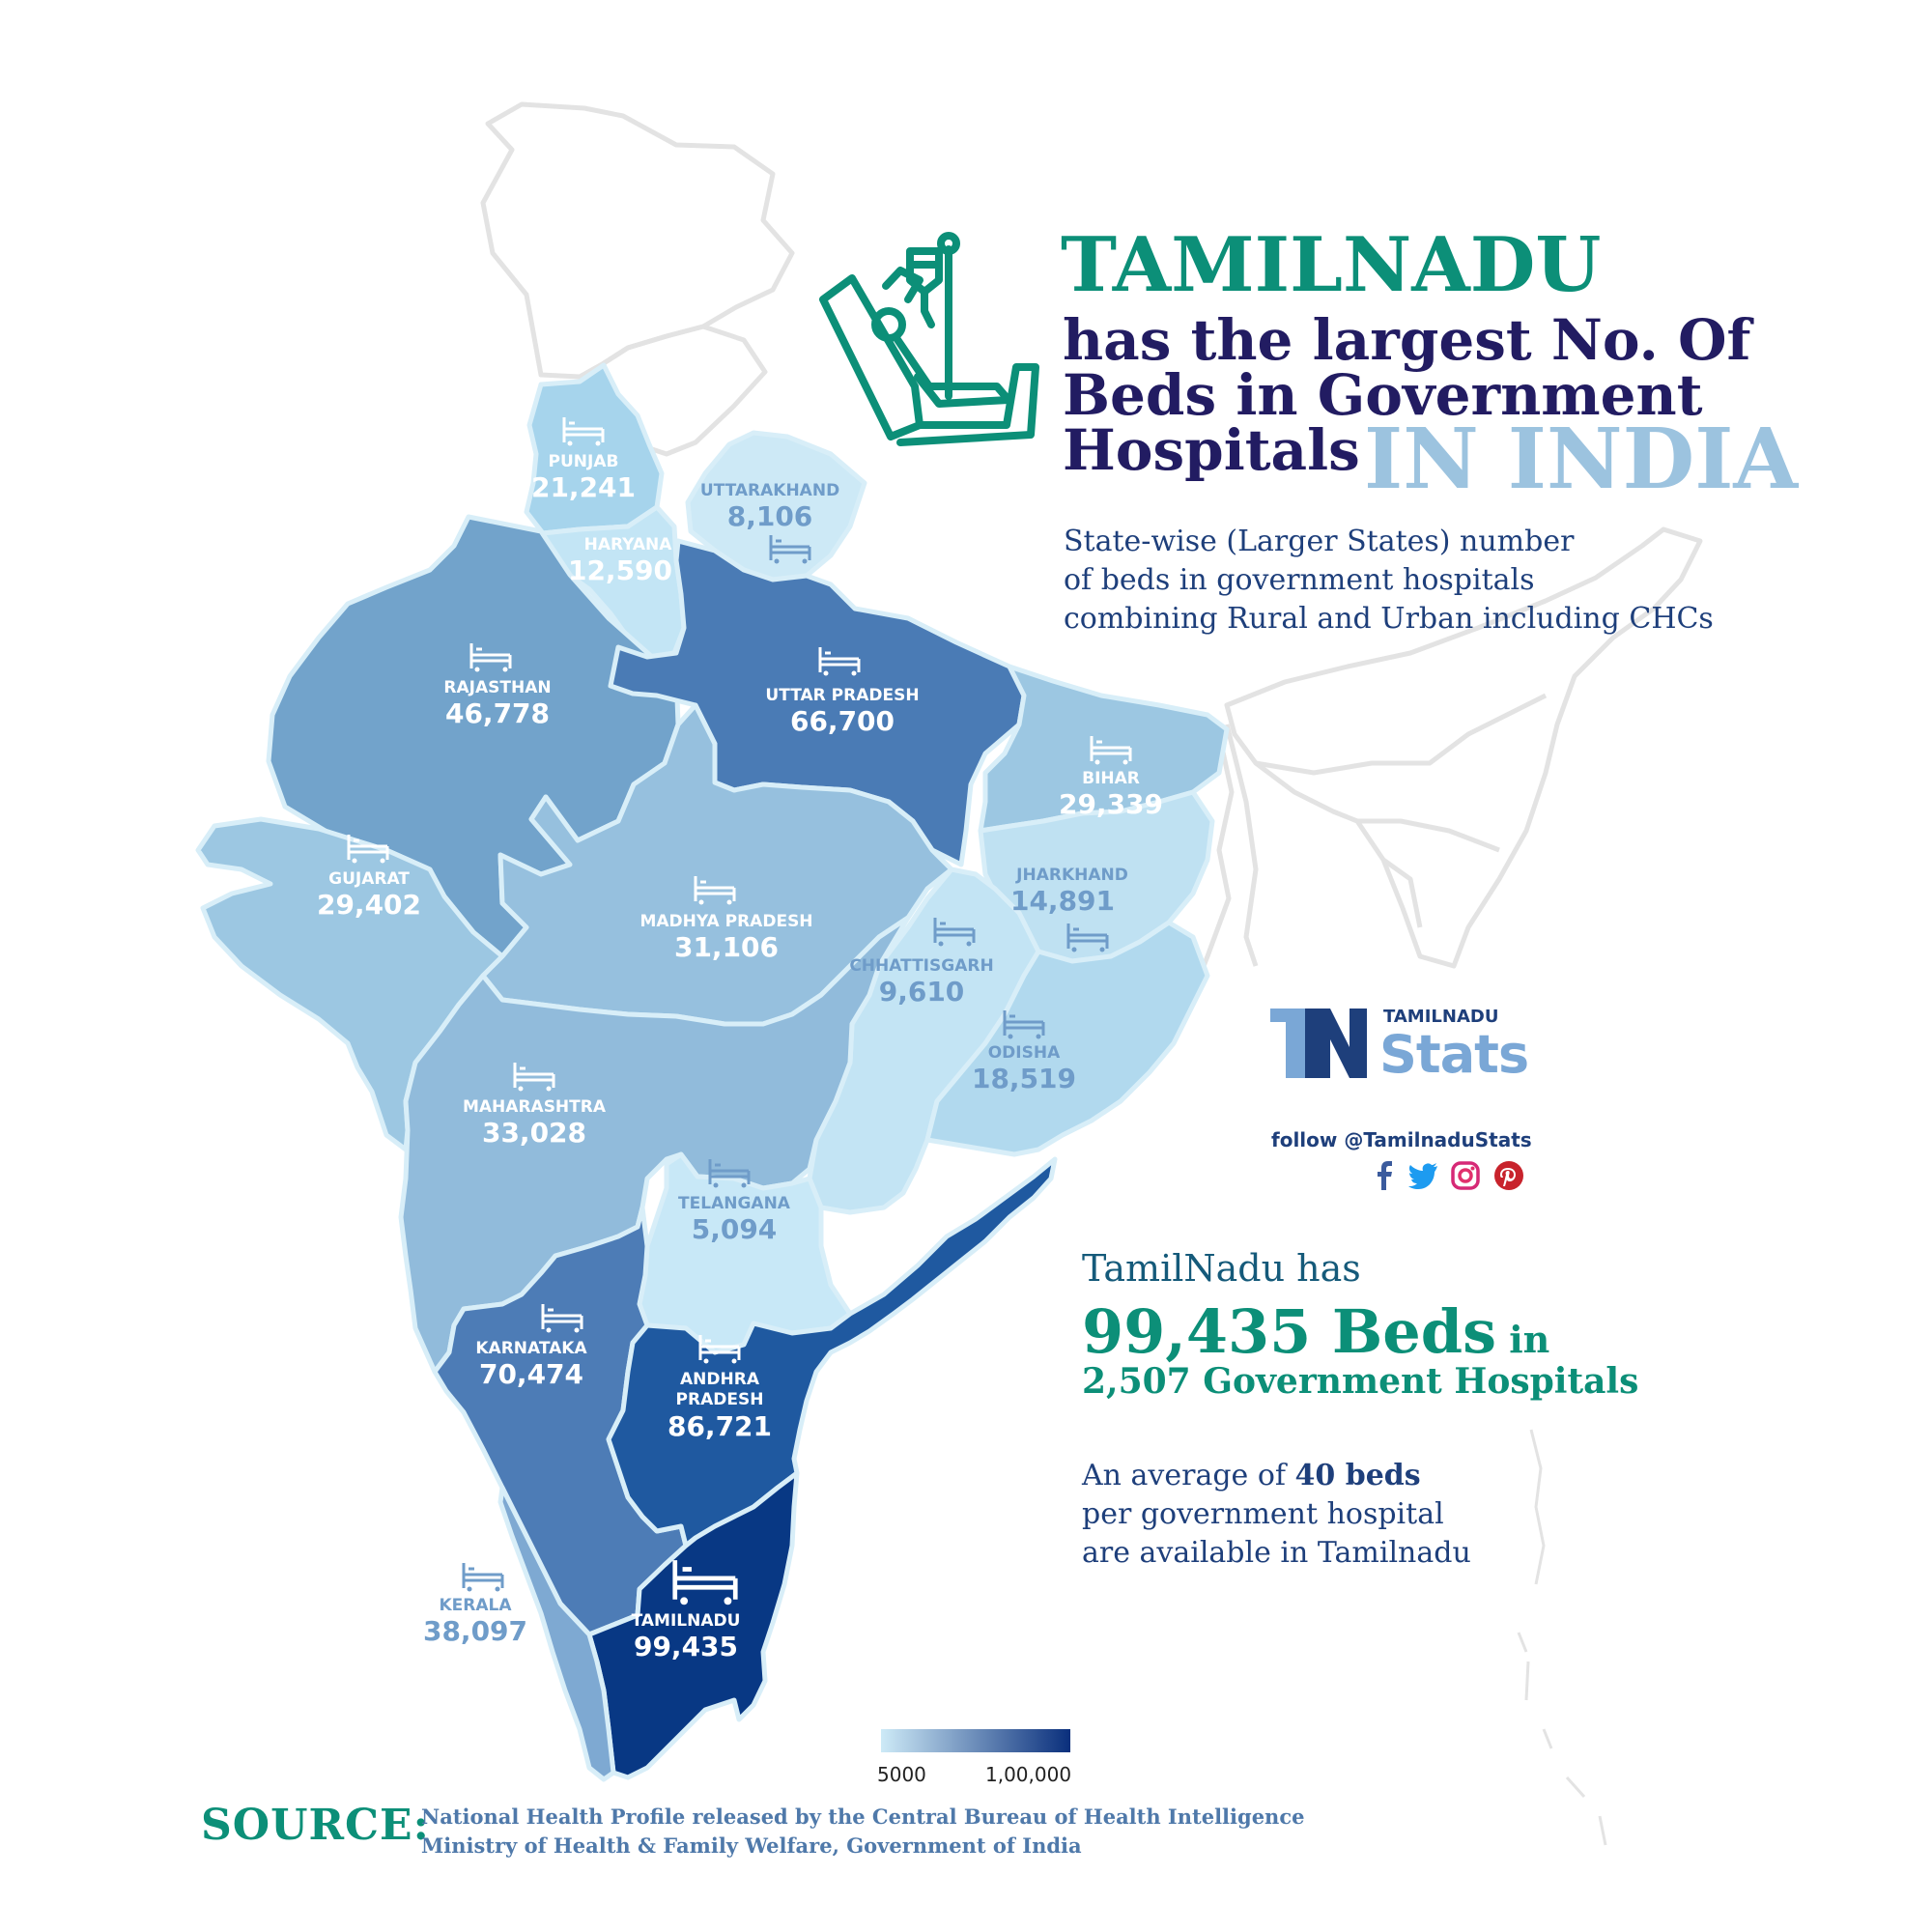 The height and width of the screenshot is (1932, 1932). I want to click on region-andaman-islands, so click(1562, 1637).